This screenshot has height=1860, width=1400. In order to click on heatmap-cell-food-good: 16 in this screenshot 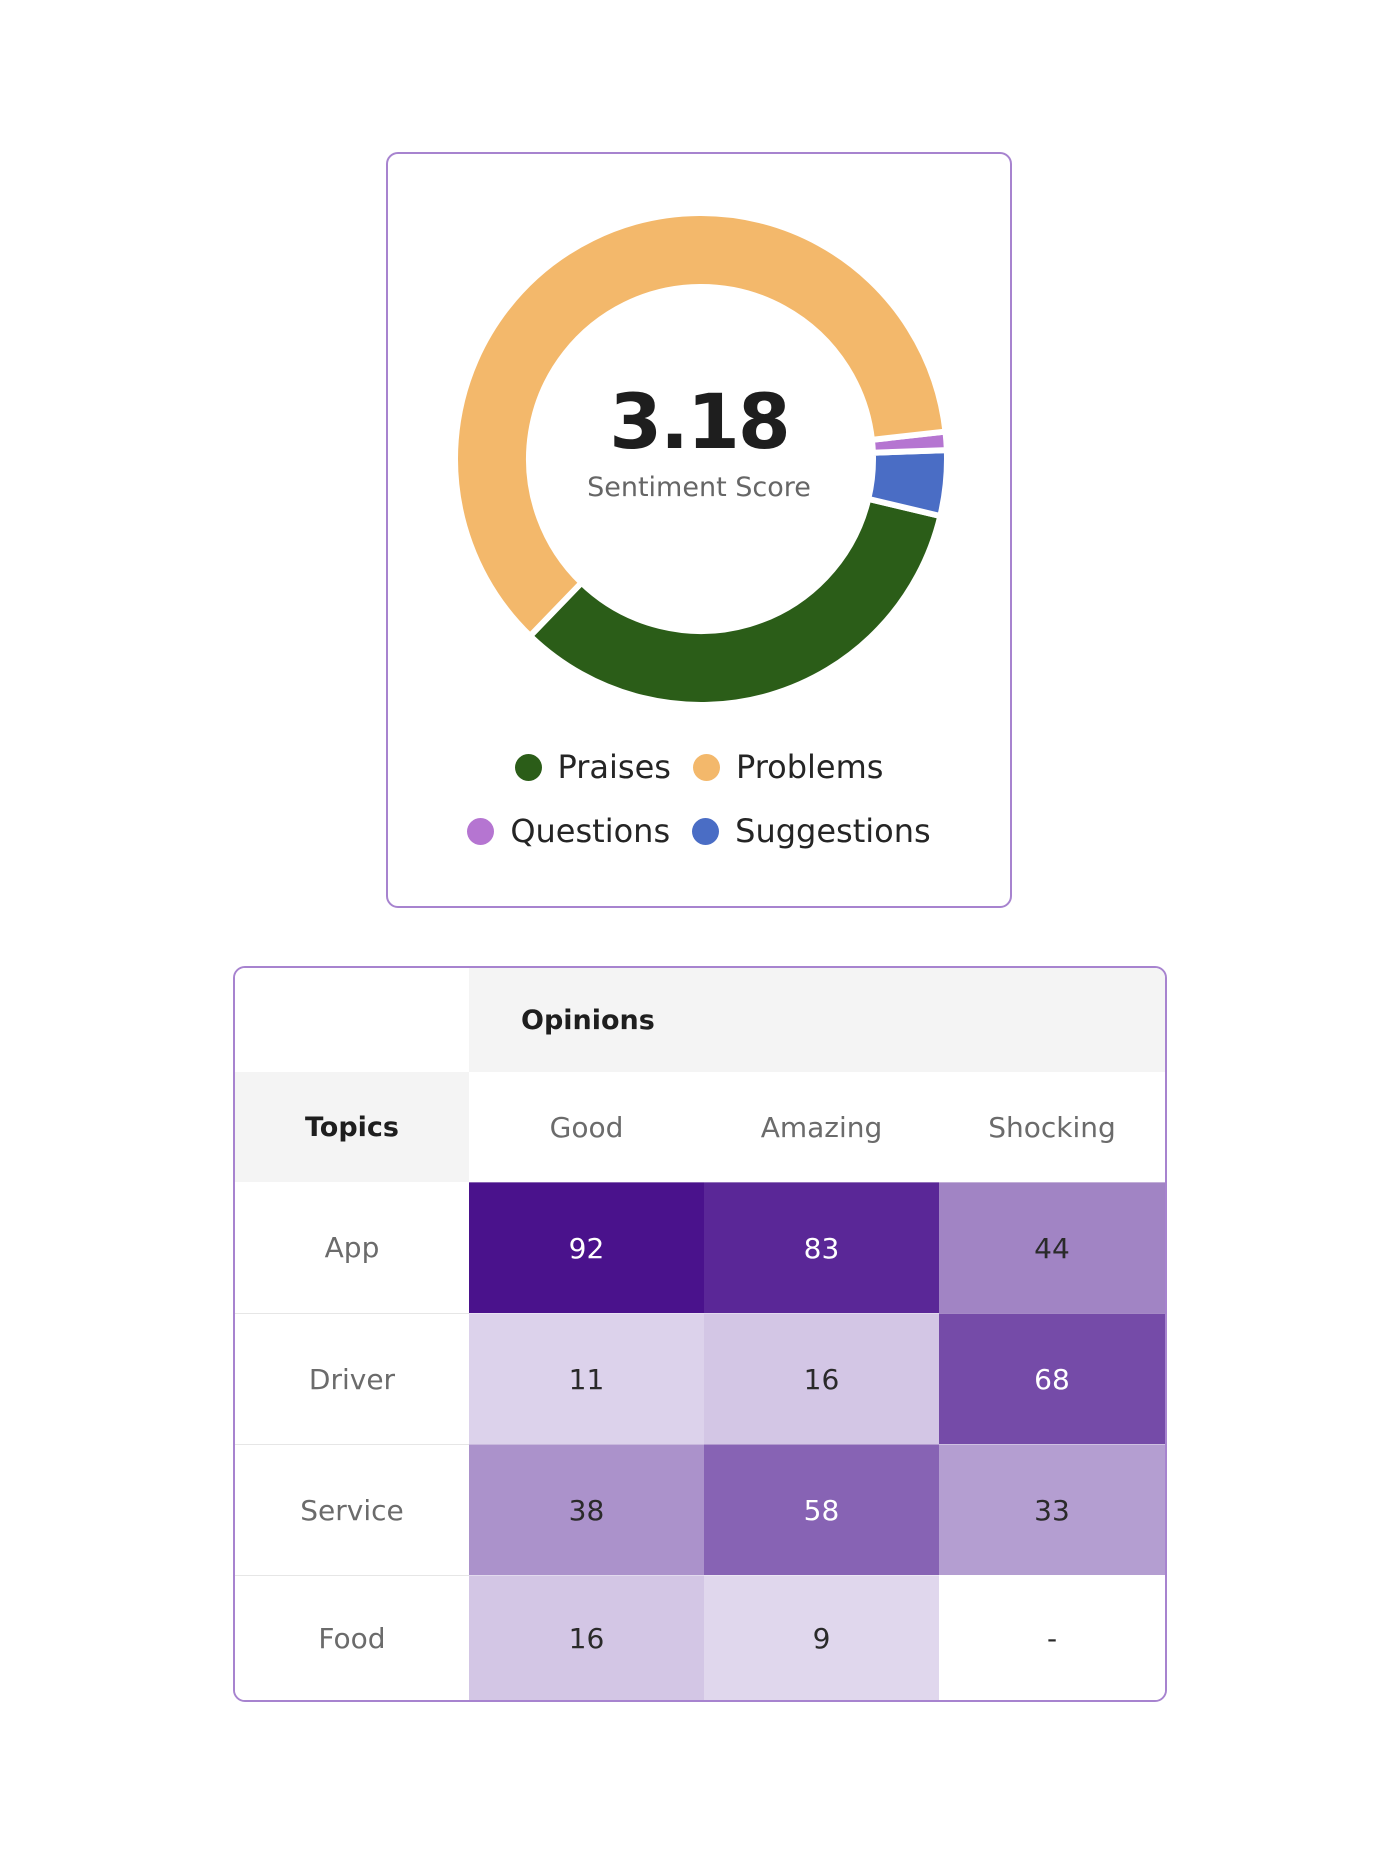, I will do `click(586, 1637)`.